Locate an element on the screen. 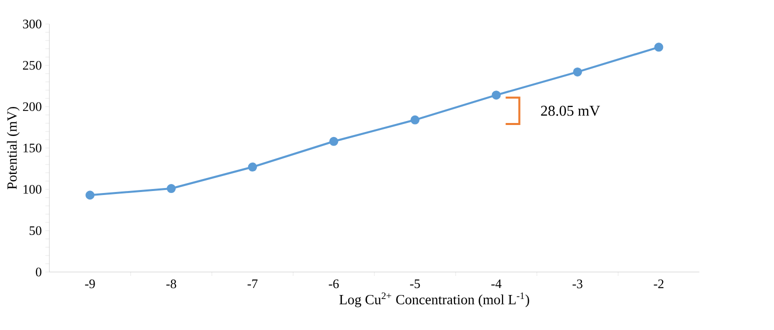  y-tick-label: 0 is located at coordinates (39, 272).